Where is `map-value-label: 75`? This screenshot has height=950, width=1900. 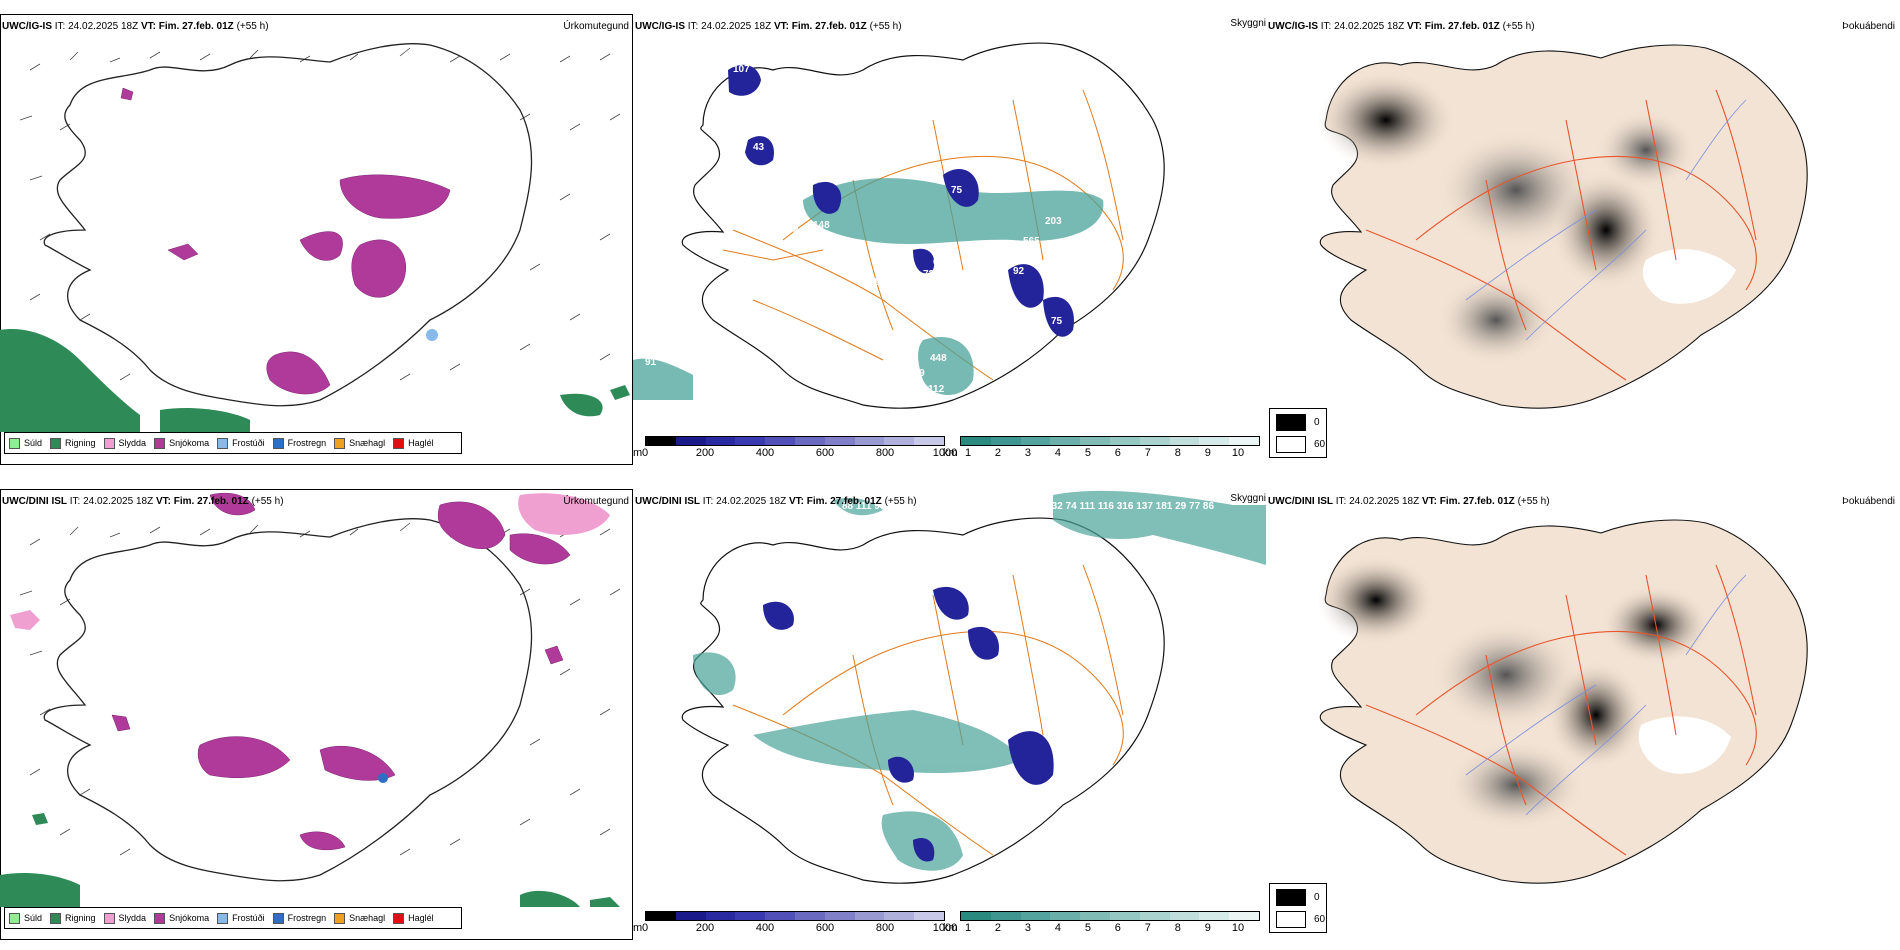 map-value-label: 75 is located at coordinates (1057, 321).